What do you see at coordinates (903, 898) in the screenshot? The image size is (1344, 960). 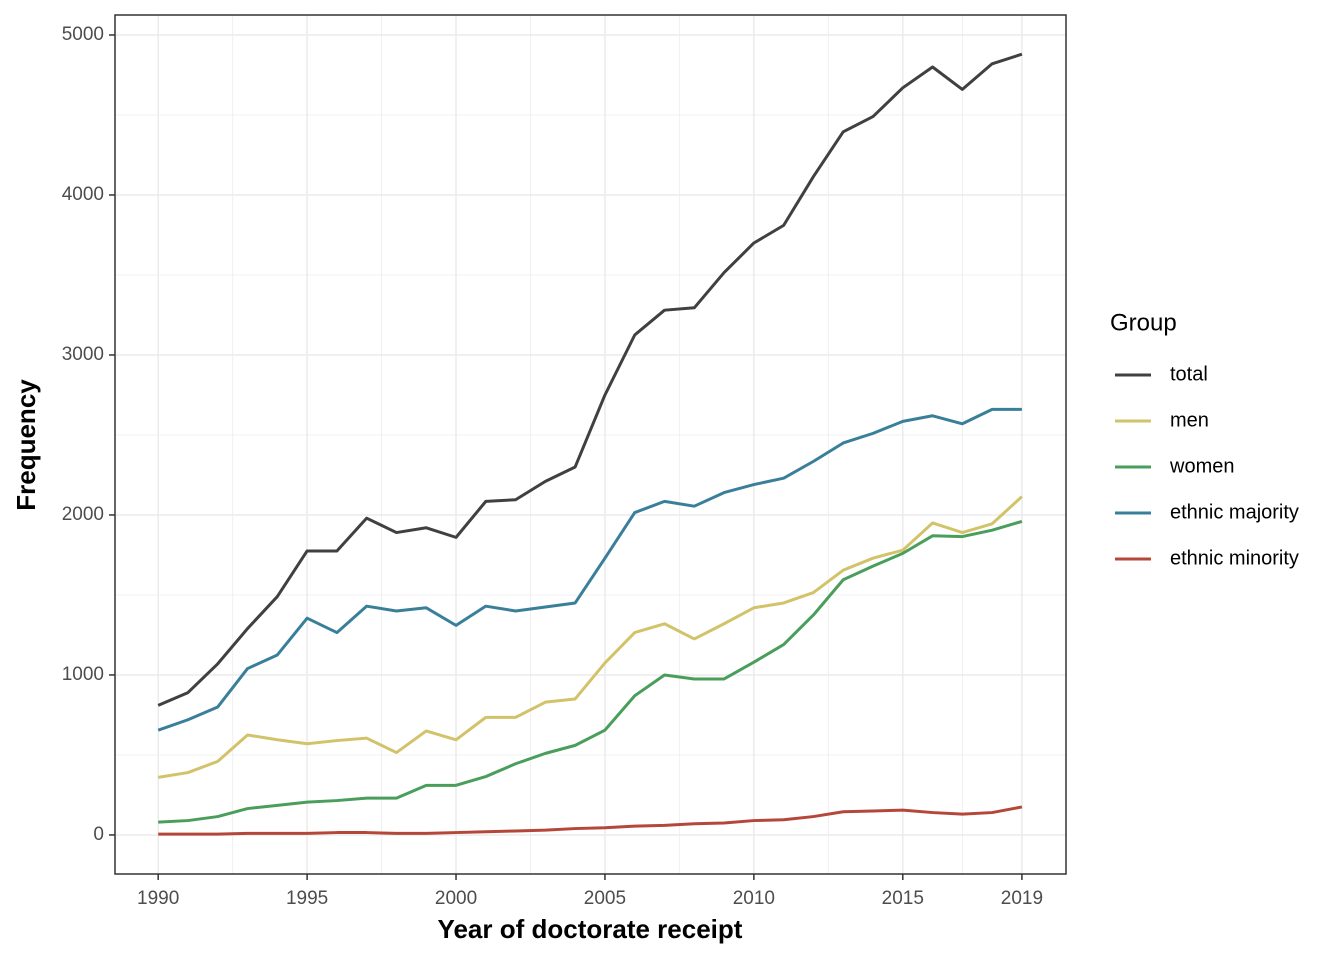 I see `x-tick-label: 2015` at bounding box center [903, 898].